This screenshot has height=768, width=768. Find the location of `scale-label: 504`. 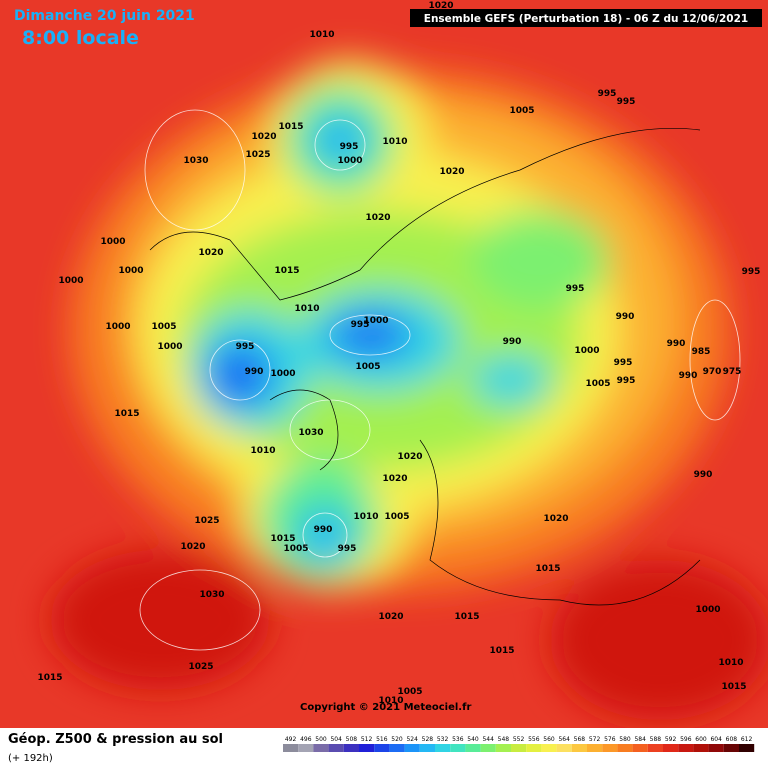

scale-label: 504 is located at coordinates (336, 739).